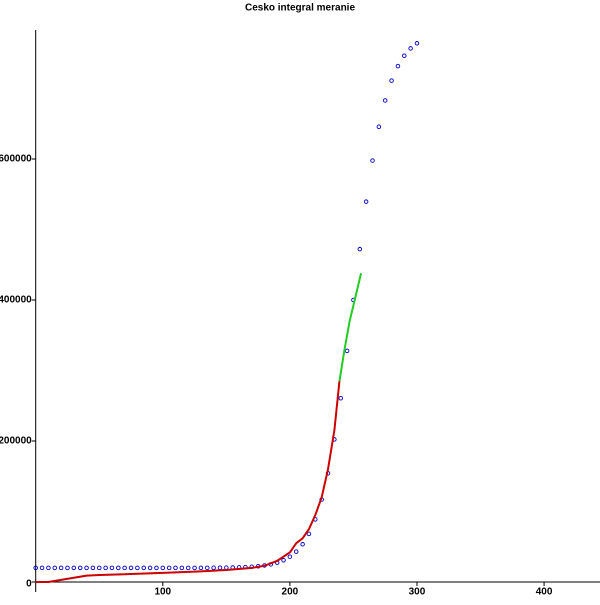 This screenshot has height=605, width=600. What do you see at coordinates (16, 159) in the screenshot?
I see `y-tick-label: 600000` at bounding box center [16, 159].